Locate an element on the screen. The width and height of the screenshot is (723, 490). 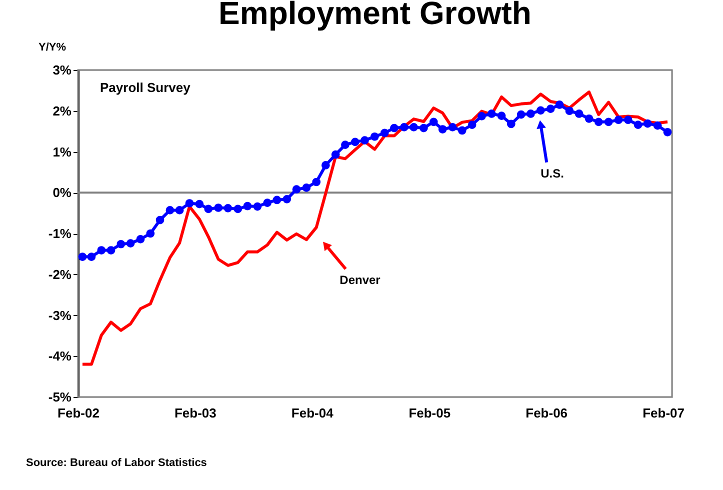
x-tick-label: Feb-02 is located at coordinates (79, 413).